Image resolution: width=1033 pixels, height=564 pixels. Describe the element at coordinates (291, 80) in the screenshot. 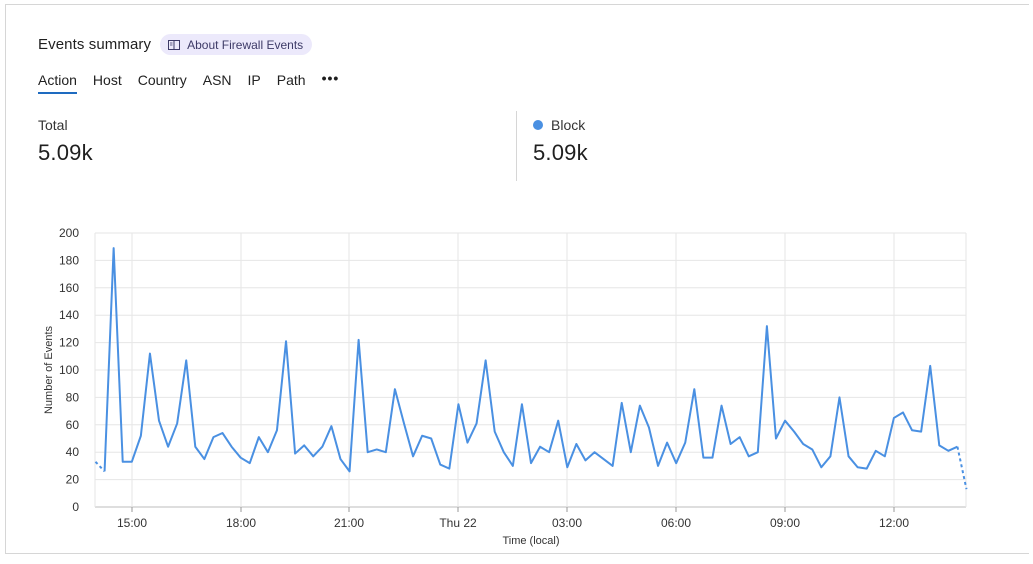

I see `tab-path: Path` at that location.